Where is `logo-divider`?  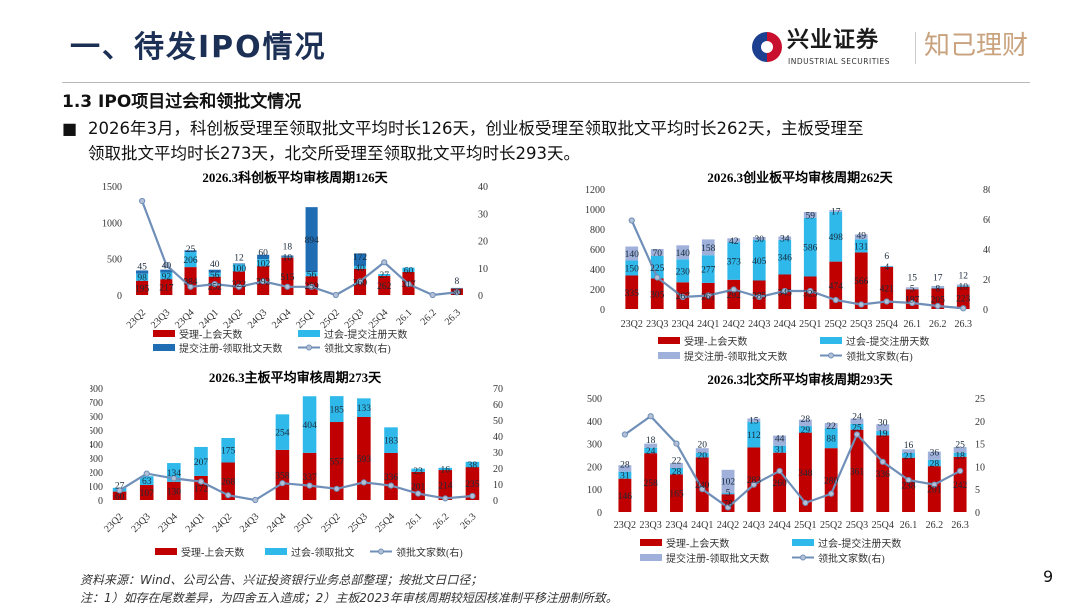 logo-divider is located at coordinates (915, 48).